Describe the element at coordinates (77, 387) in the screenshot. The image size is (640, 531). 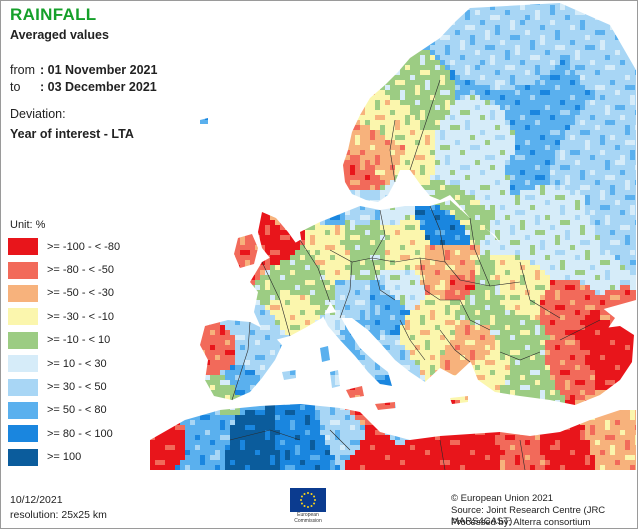
I see `legend-label: >= 30 - < 50` at that location.